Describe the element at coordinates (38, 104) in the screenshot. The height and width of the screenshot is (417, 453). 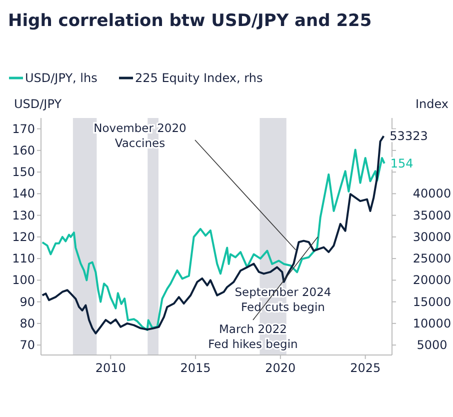
I see `y-axis-title: USD/JPY` at that location.